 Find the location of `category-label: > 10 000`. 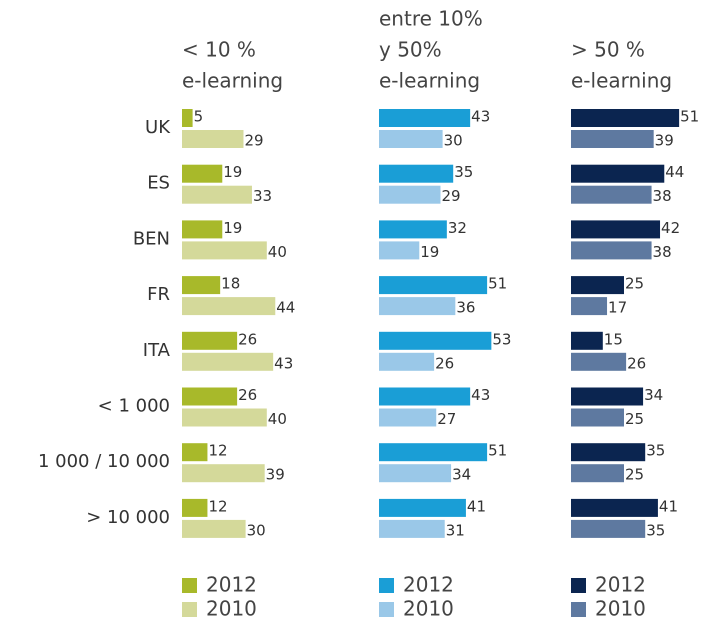

category-label: > 10 000 is located at coordinates (128, 517).